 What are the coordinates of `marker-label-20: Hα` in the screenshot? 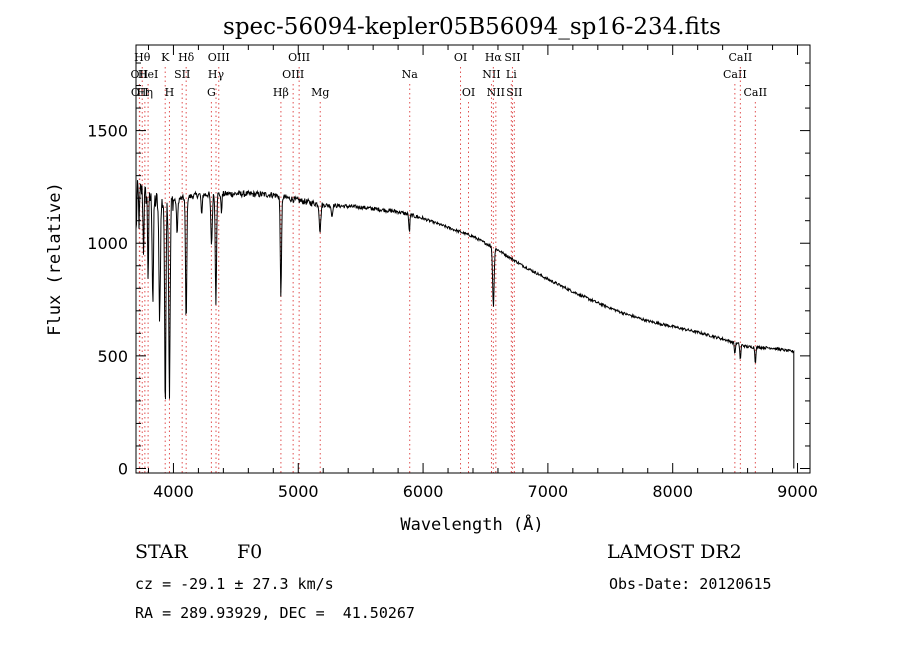 It's located at (494, 57).